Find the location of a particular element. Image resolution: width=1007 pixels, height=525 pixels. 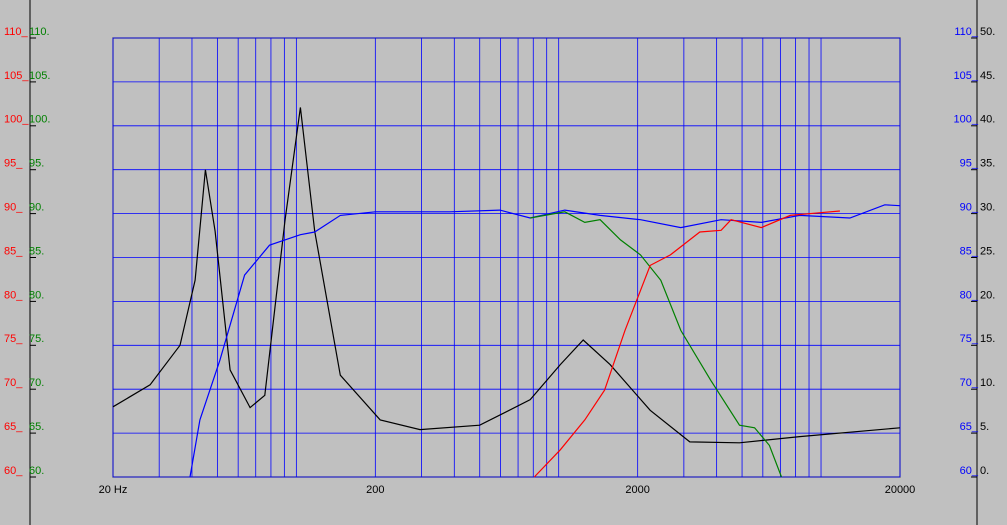

y2-tick-label: 105_ is located at coordinates (966, 76).